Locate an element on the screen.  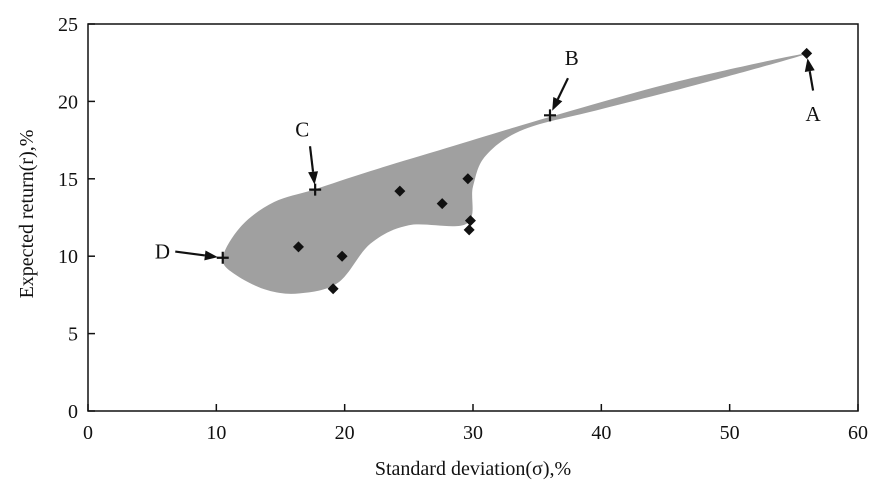
y-tick-label: 15 is located at coordinates (68, 180).